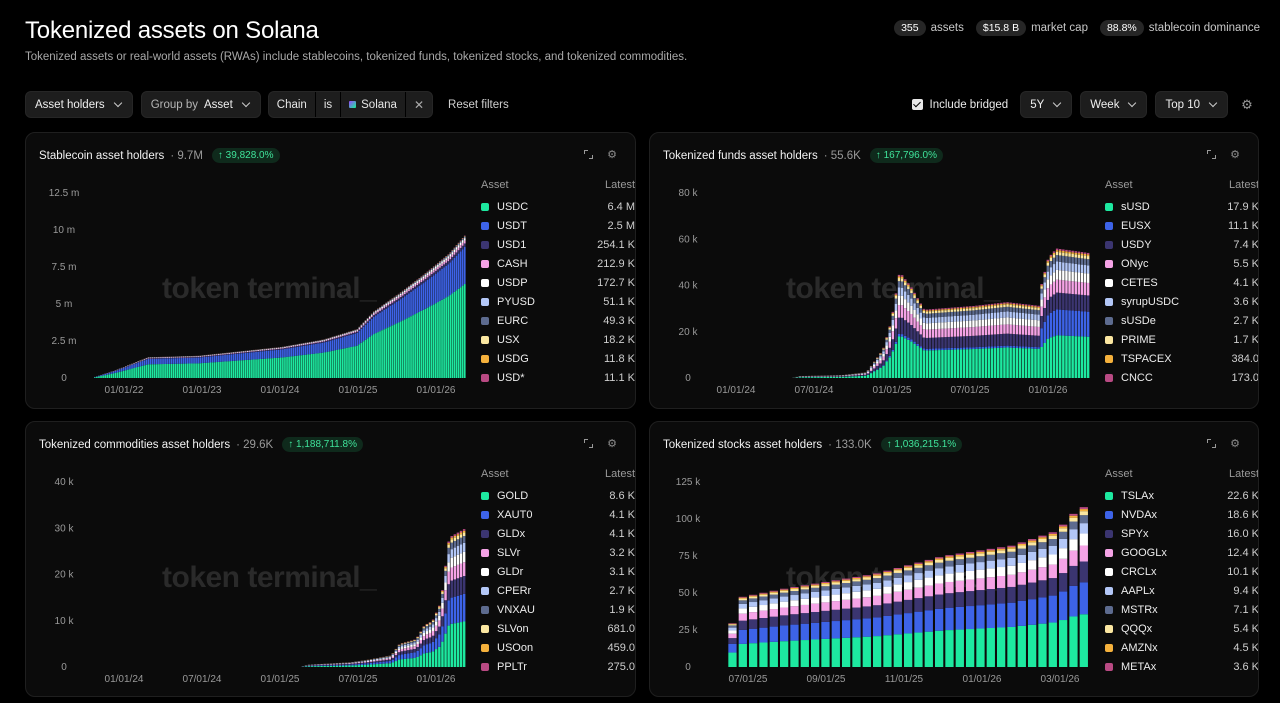  What do you see at coordinates (558, 263) in the screenshot?
I see `legend-item: CASH 212.9 K` at bounding box center [558, 263].